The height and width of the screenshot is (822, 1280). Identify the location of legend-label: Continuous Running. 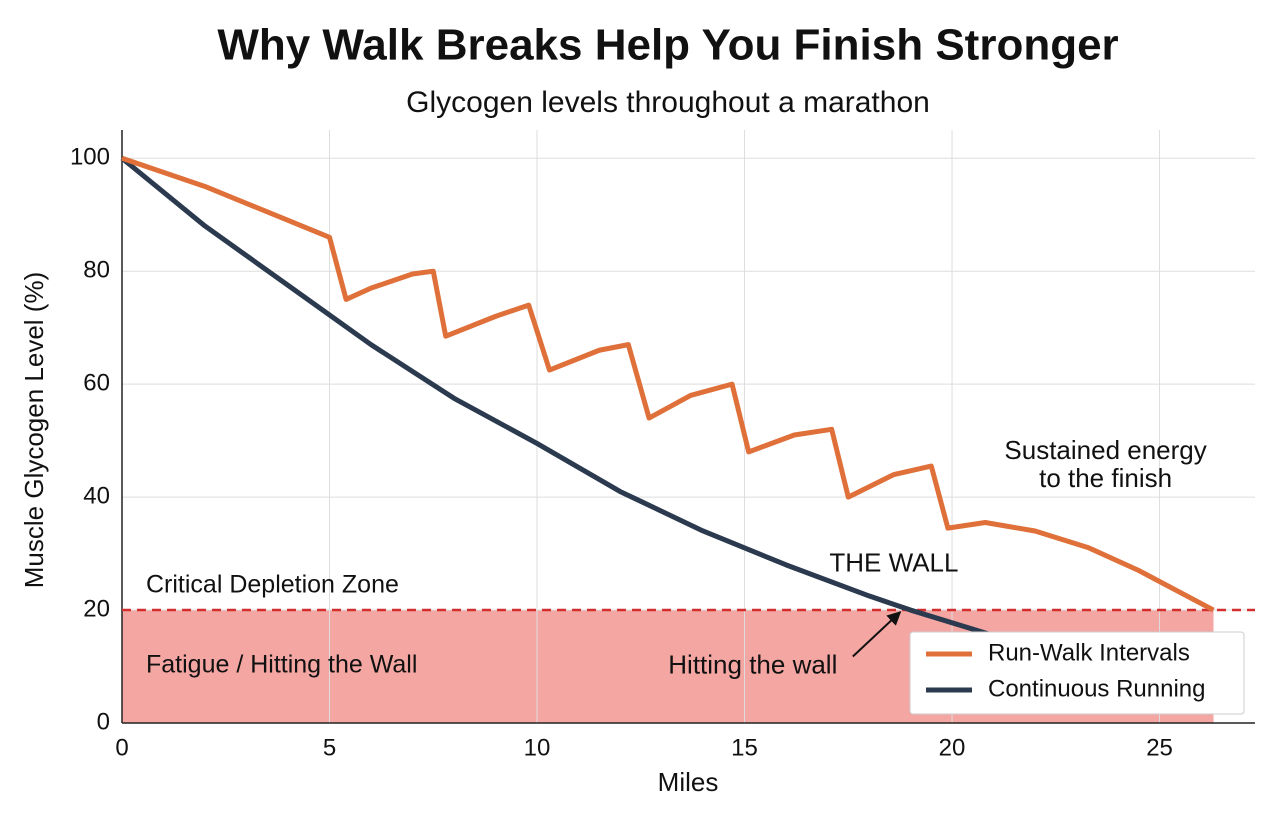
(1097, 688).